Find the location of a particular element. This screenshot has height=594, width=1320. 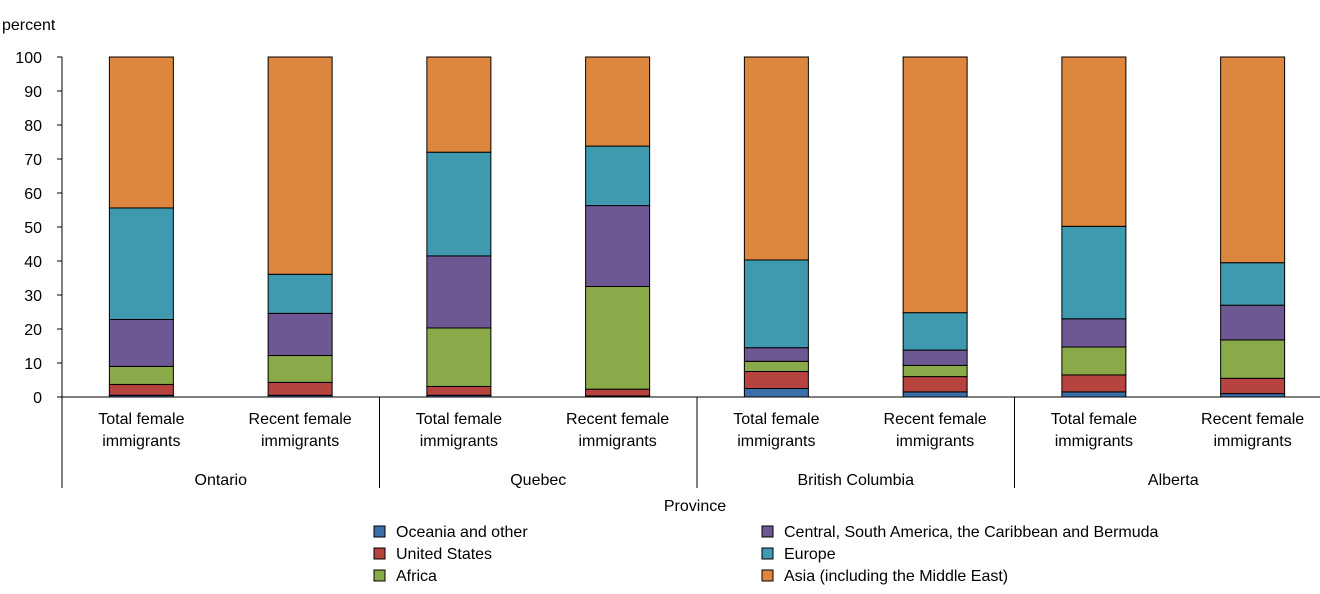

legend-label: Europe is located at coordinates (810, 554).